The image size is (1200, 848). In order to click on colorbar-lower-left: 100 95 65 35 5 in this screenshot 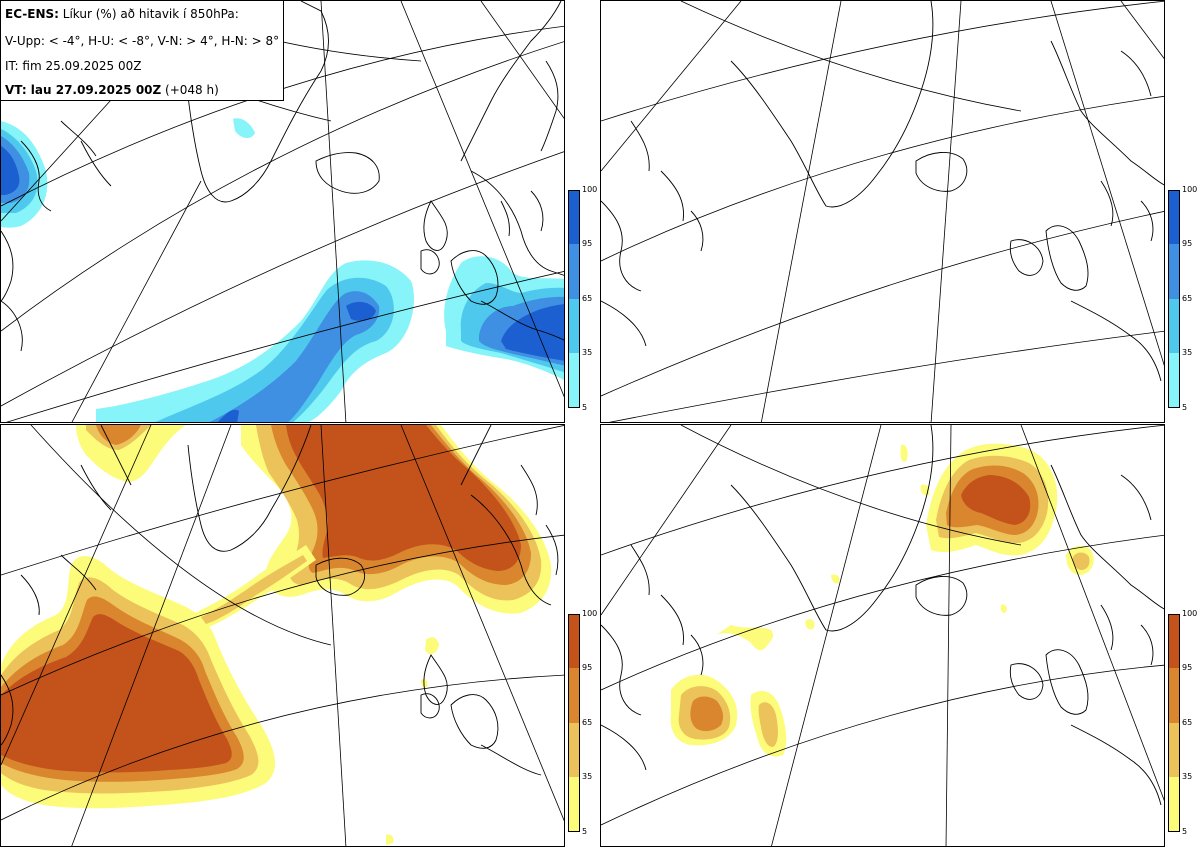, I will do `click(588, 723)`.